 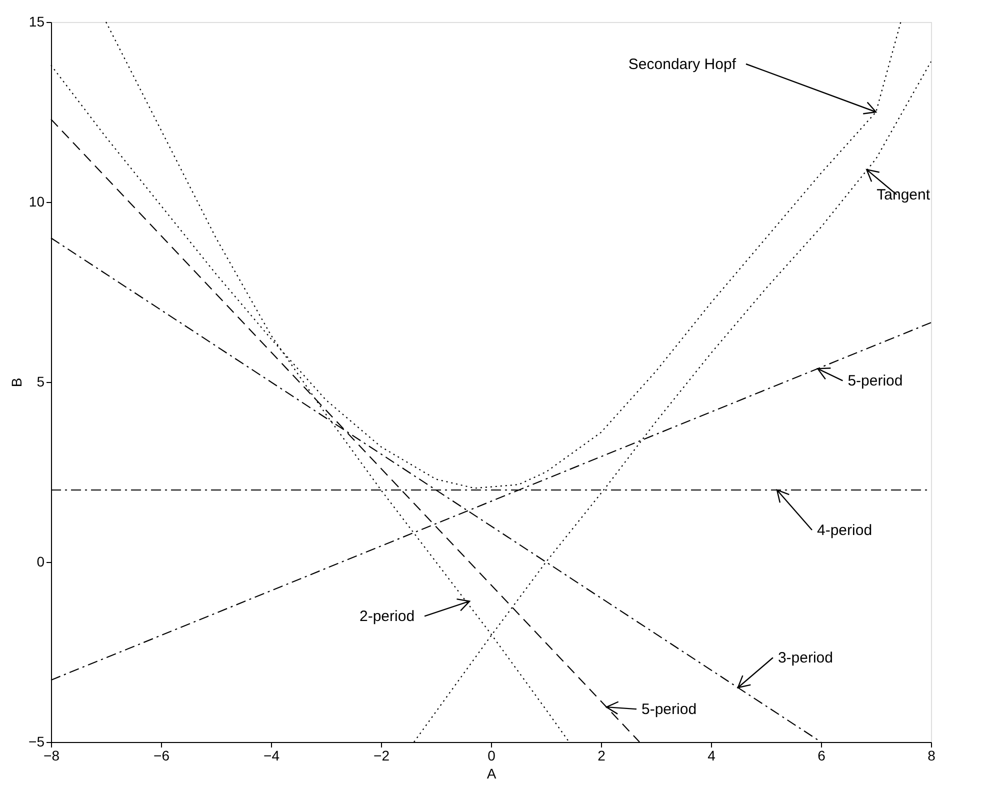 I want to click on x-tick-label: −6, so click(x=162, y=756).